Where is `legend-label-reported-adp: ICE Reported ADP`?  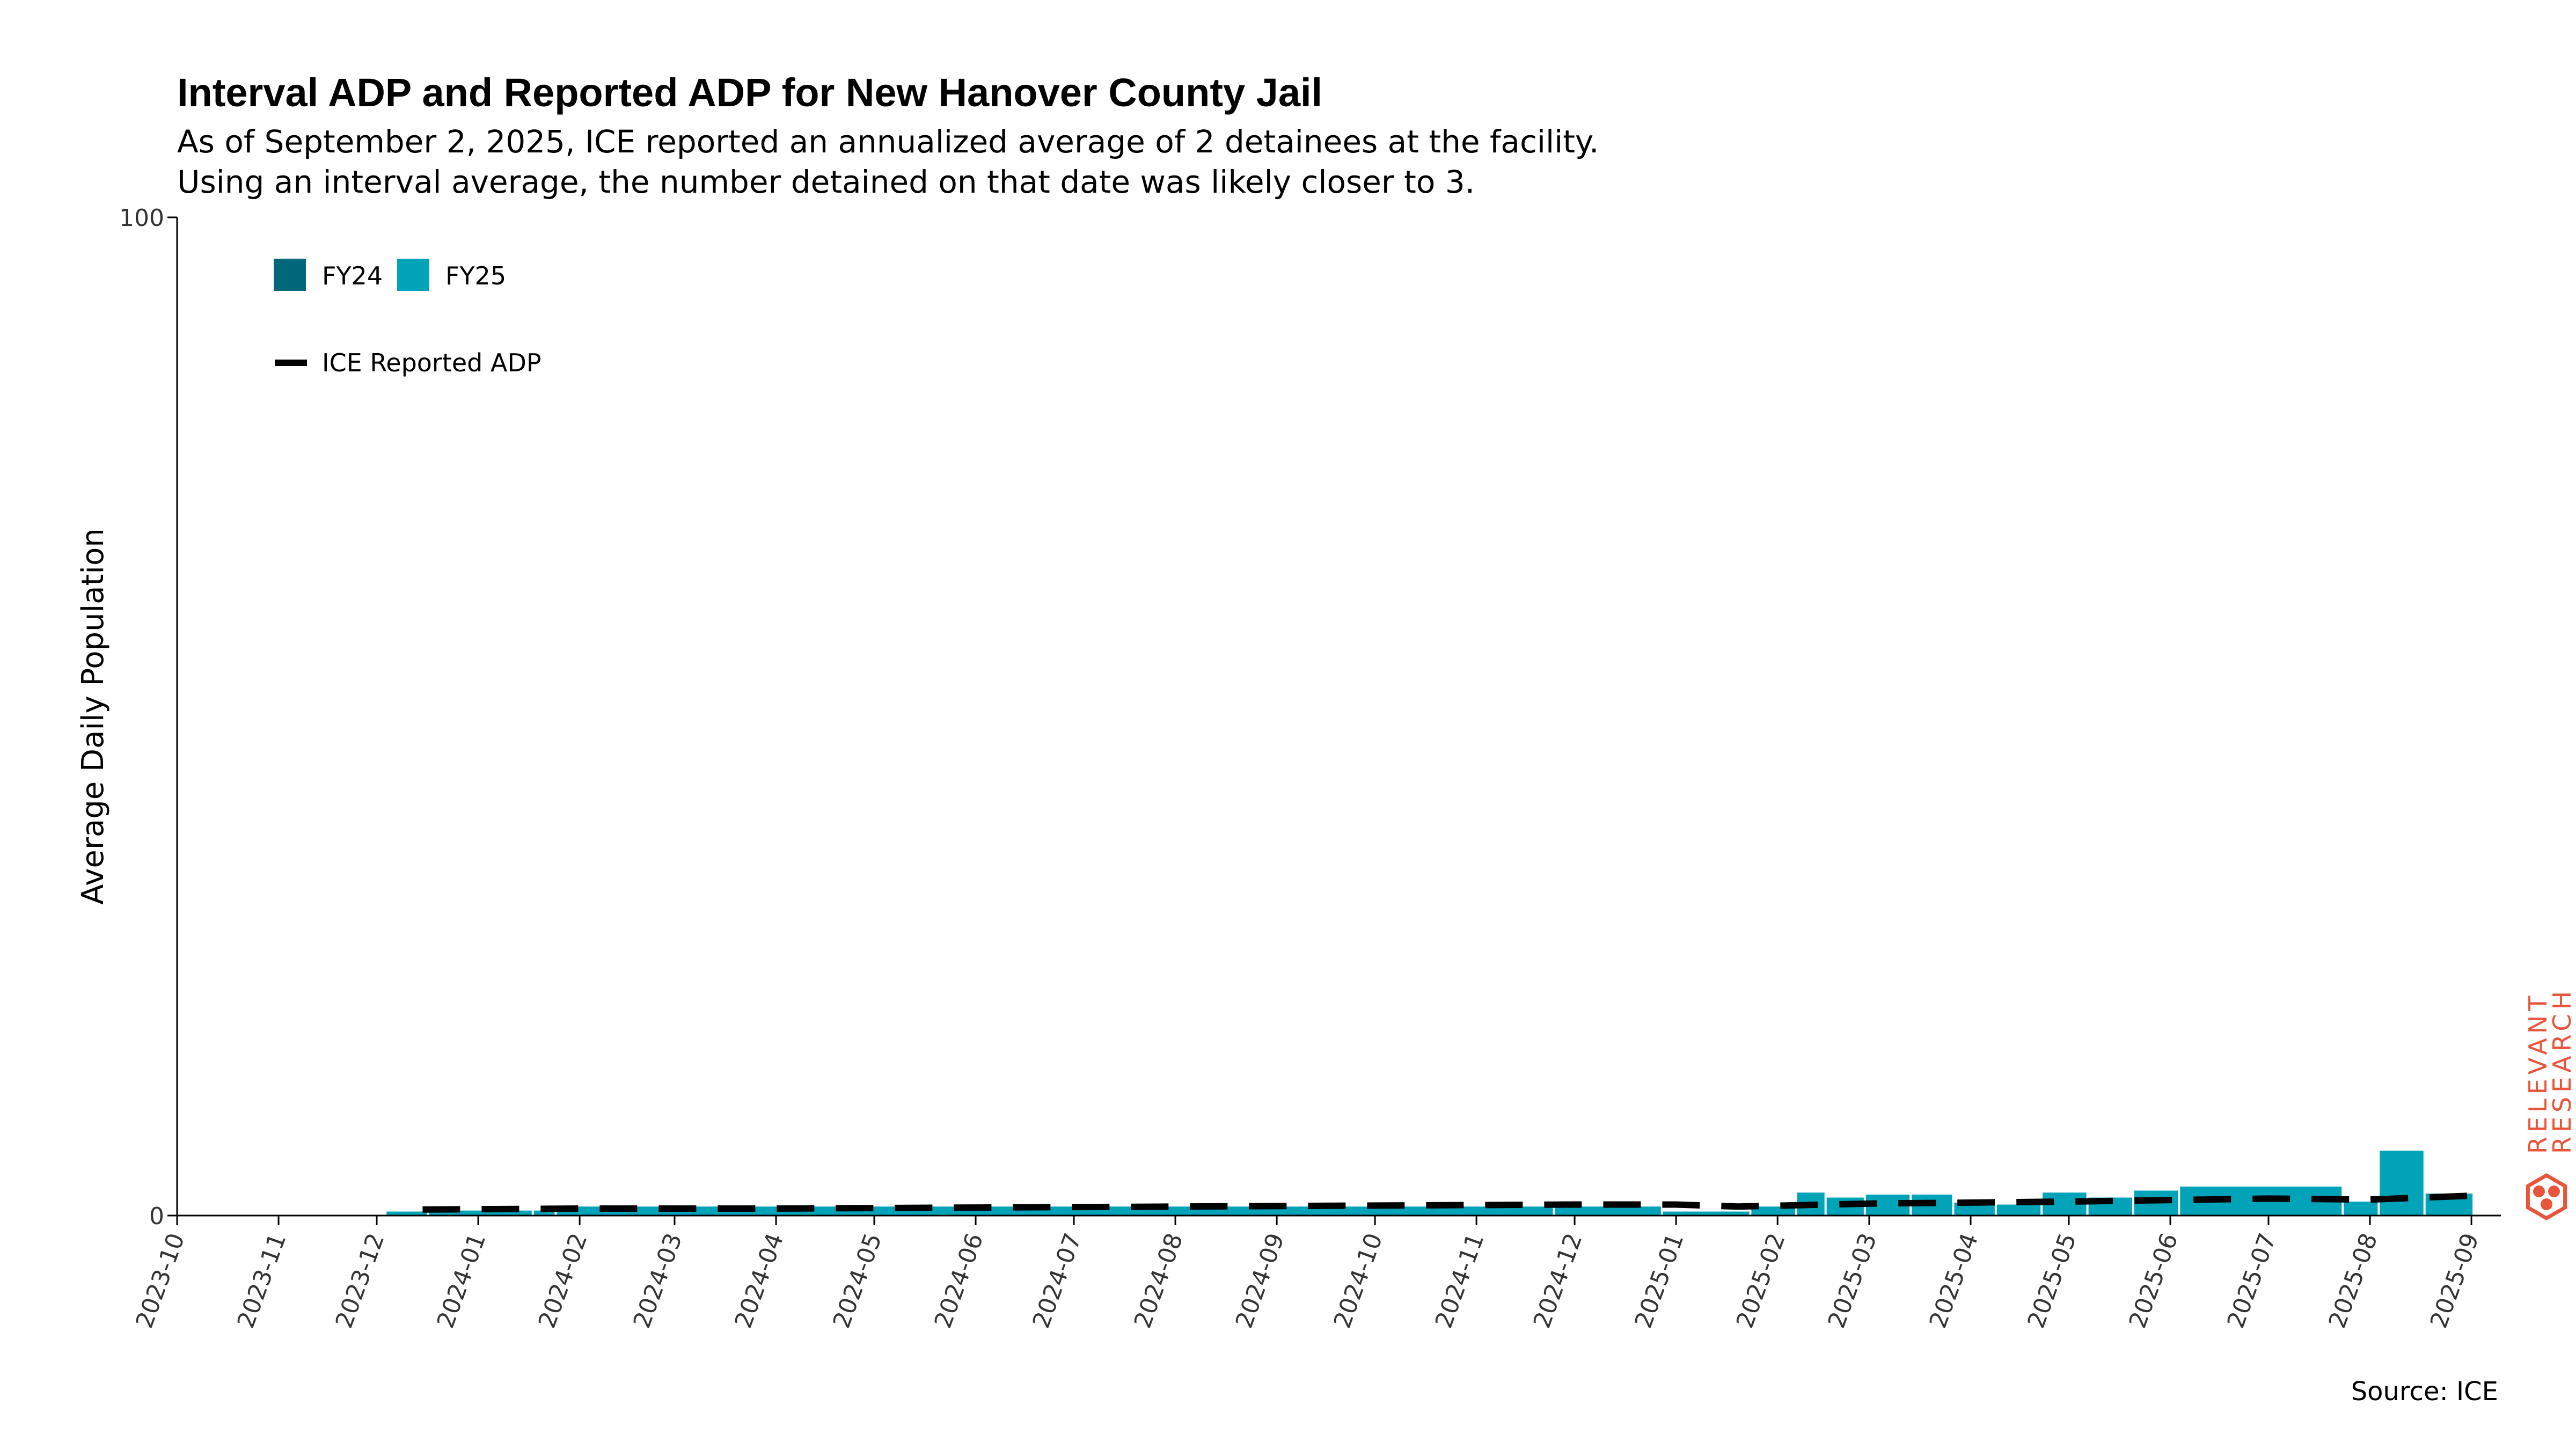
legend-label-reported-adp: ICE Reported ADP is located at coordinates (431, 362).